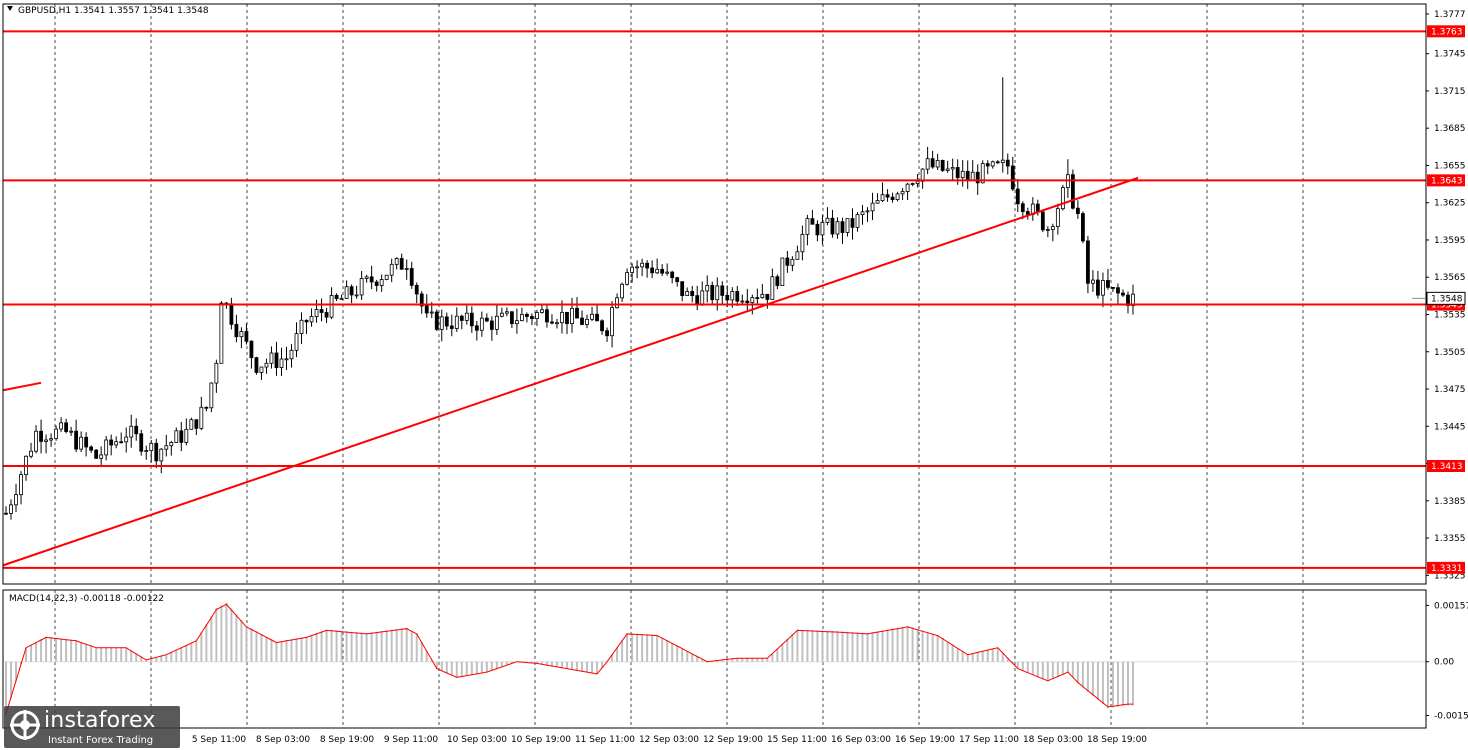  Describe the element at coordinates (1450, 427) in the screenshot. I see `y-tick-label: 1.3445` at that location.